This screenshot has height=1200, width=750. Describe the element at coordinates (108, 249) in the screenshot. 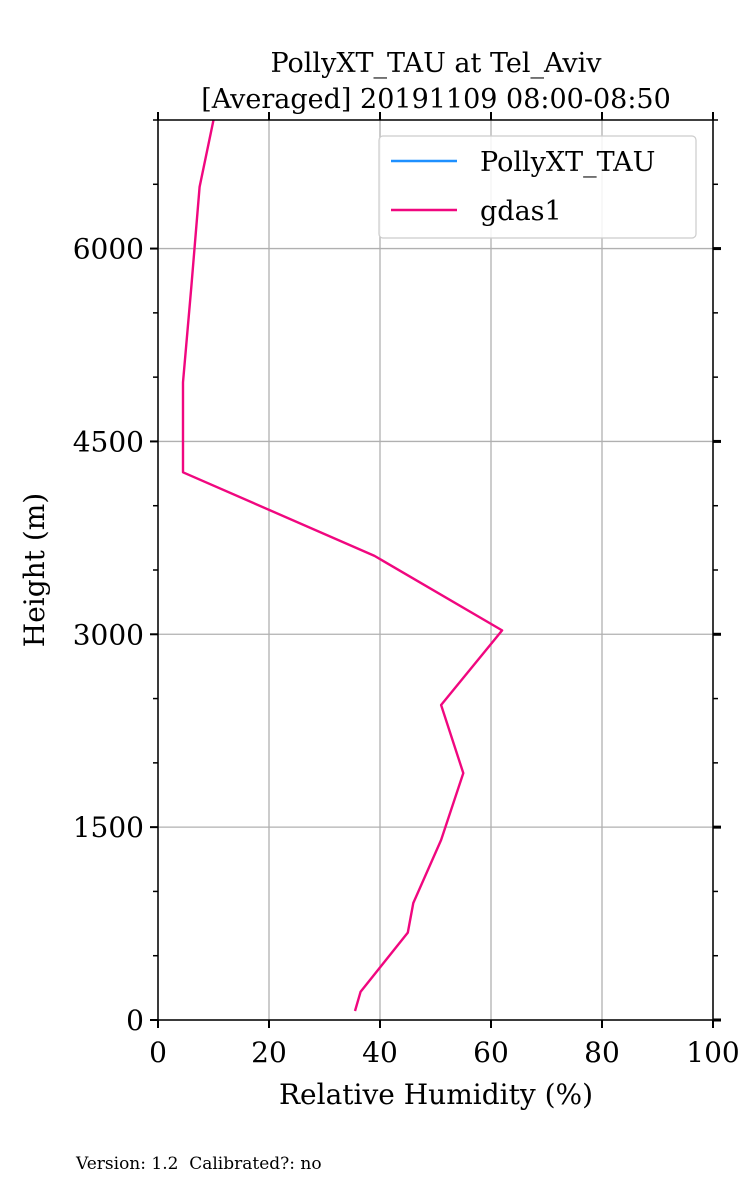

I see `y-tick-label: 6000` at that location.